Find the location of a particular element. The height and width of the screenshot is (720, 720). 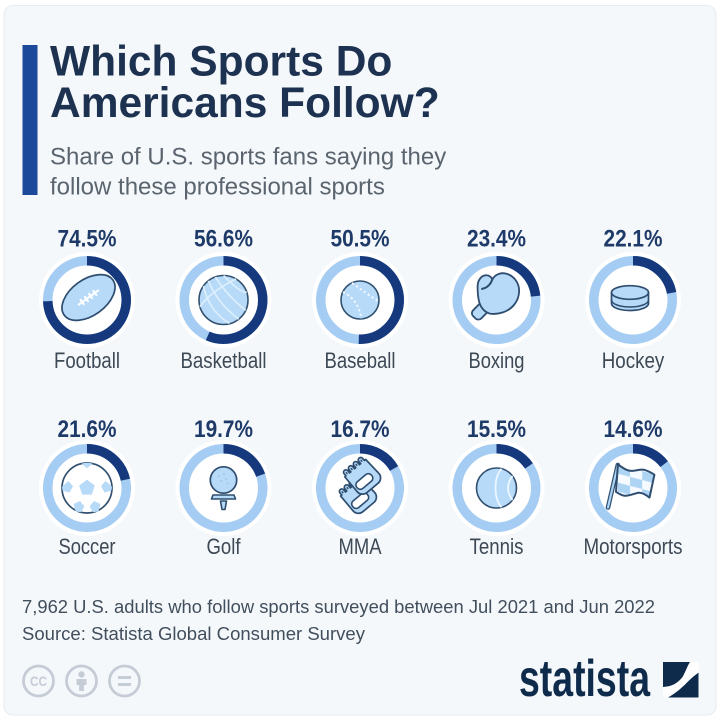

svg-text: Boxing is located at coordinates (497, 360).